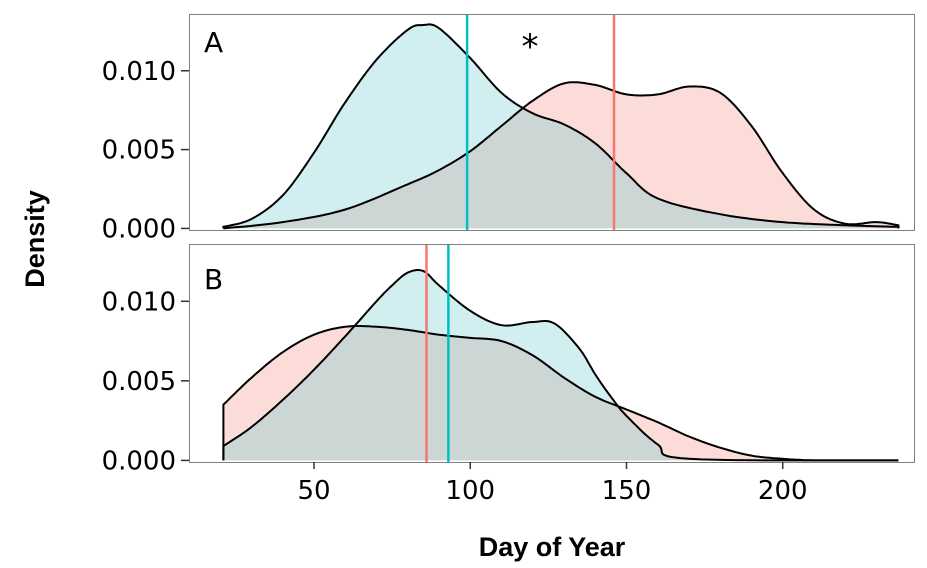 The height and width of the screenshot is (568, 927). What do you see at coordinates (213, 42) in the screenshot?
I see `panel-a-label: A` at bounding box center [213, 42].